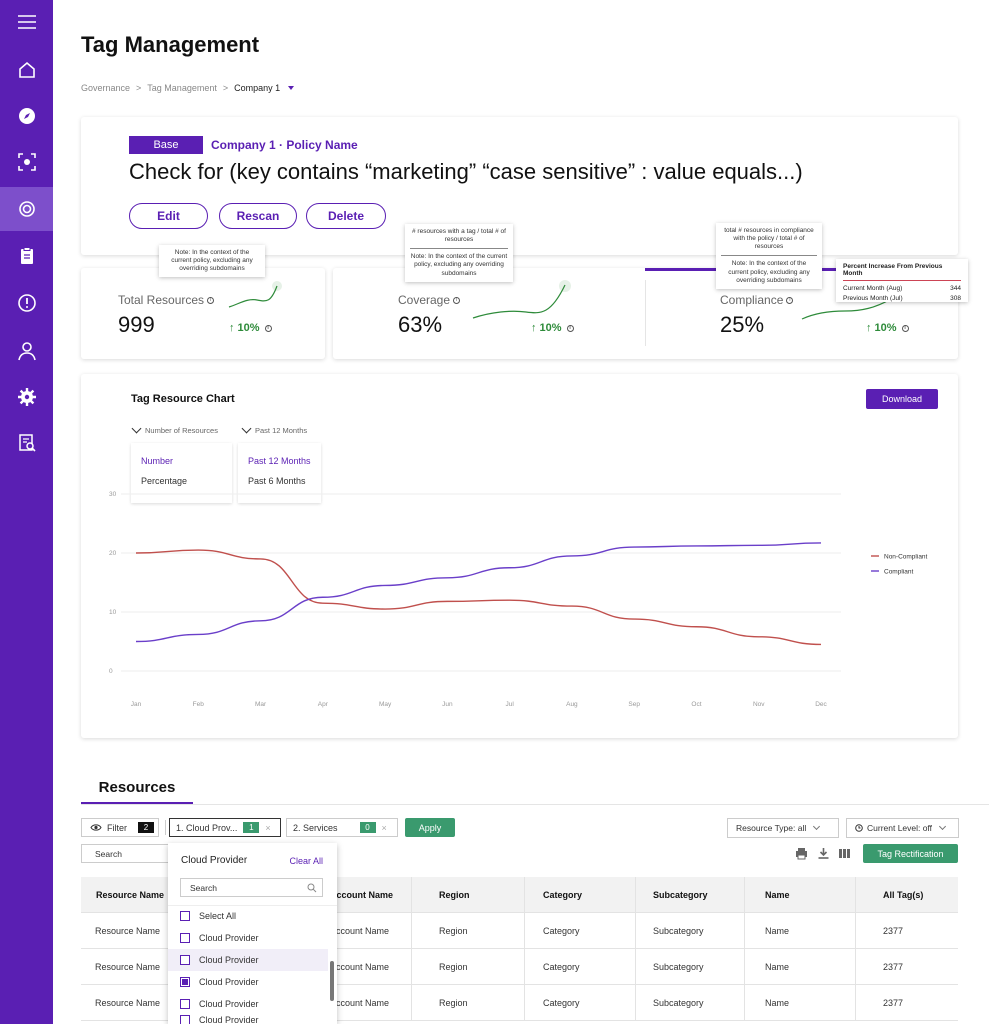 The image size is (989, 1024). What do you see at coordinates (26, 256) in the screenshot?
I see `clipboard-icon` at bounding box center [26, 256].